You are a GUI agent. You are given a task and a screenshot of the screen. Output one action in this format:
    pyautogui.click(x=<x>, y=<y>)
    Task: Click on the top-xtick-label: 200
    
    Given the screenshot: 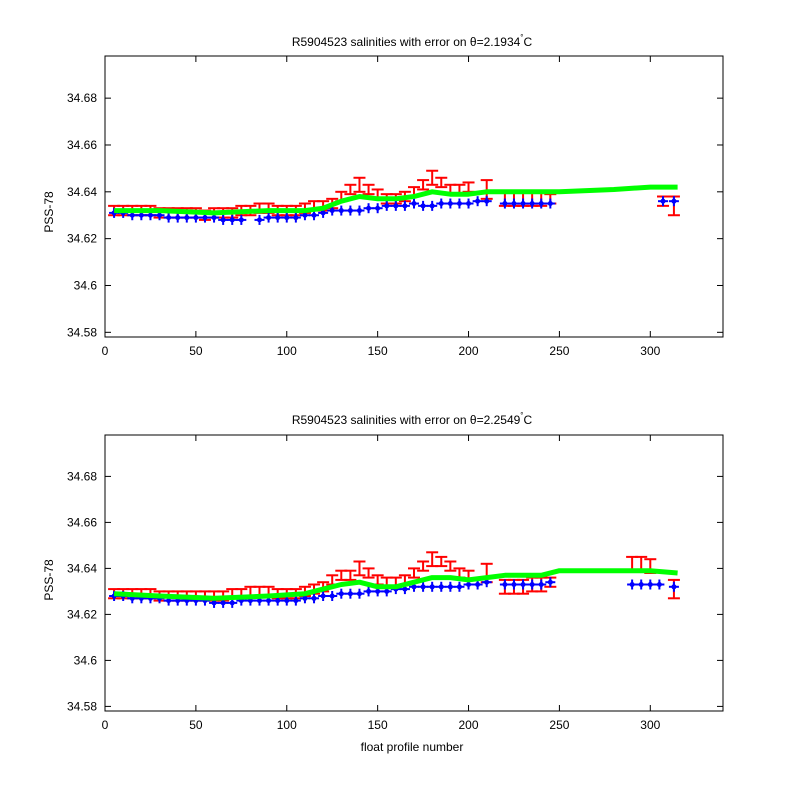 What is the action you would take?
    pyautogui.click(x=469, y=351)
    